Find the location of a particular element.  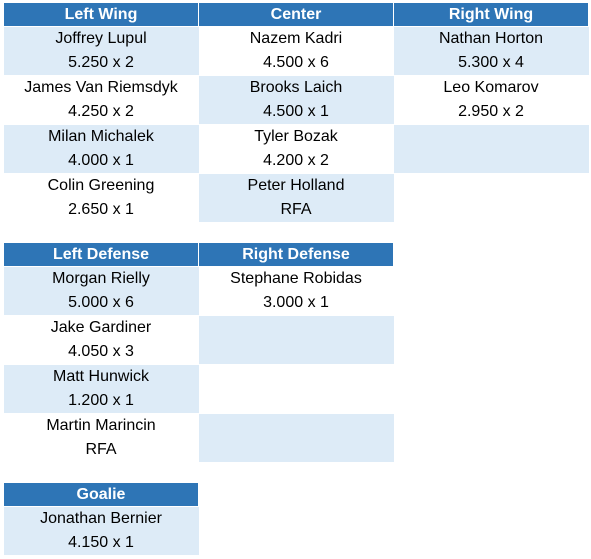

player-name: Stephane Robidas is located at coordinates (296, 278).